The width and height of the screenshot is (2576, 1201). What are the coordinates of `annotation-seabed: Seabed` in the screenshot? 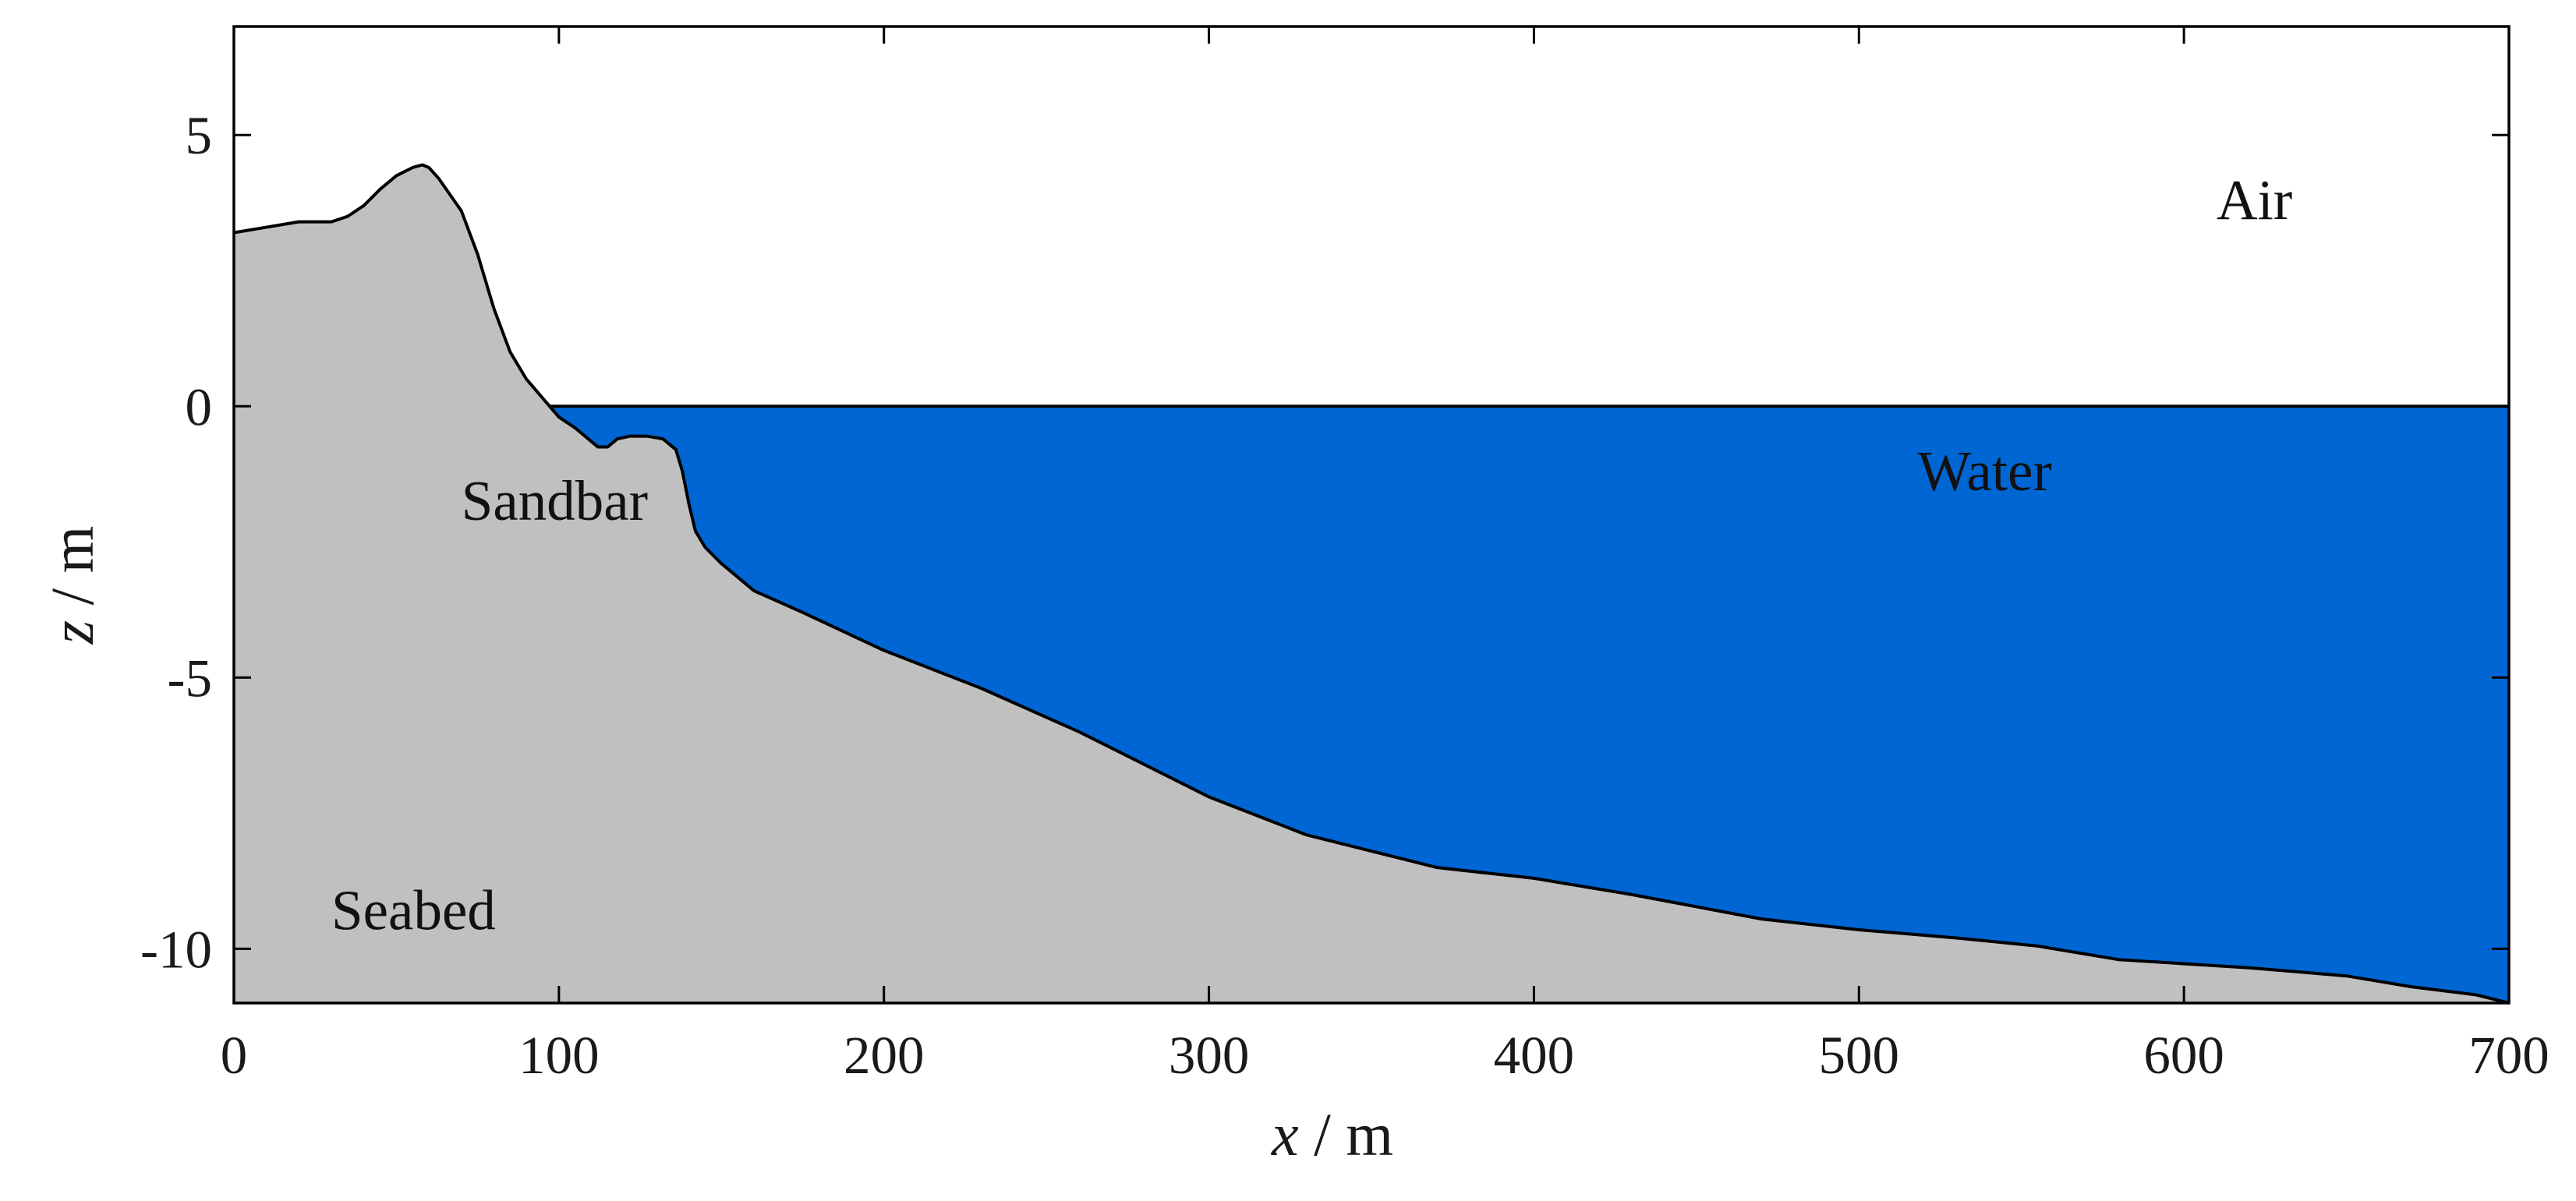 It's located at (413, 910).